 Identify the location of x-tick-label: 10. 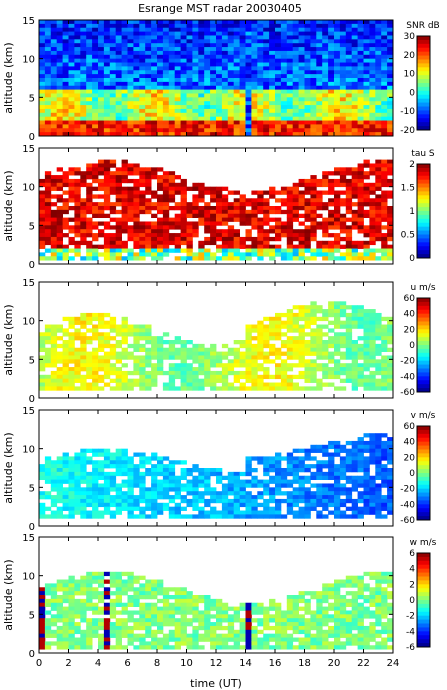
(186, 663).